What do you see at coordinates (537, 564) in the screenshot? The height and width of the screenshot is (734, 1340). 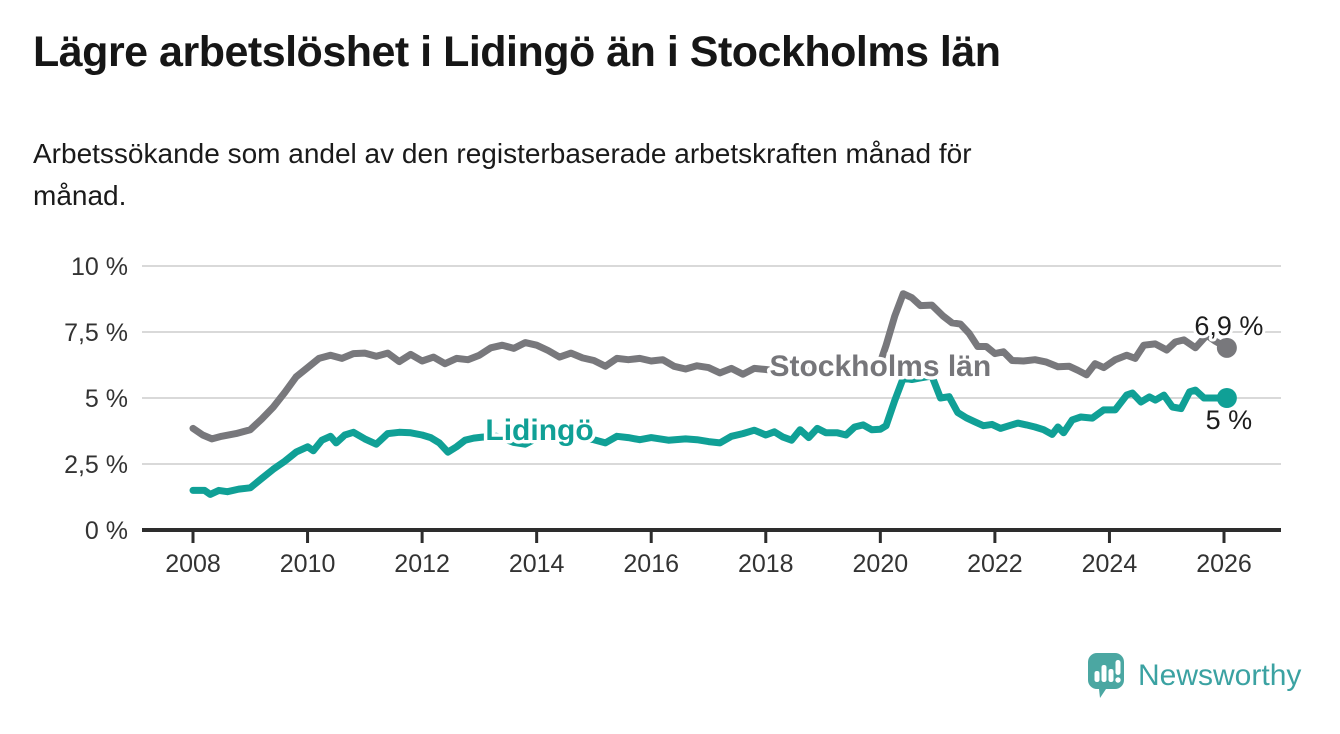 I see `x-axis-label: 2014` at bounding box center [537, 564].